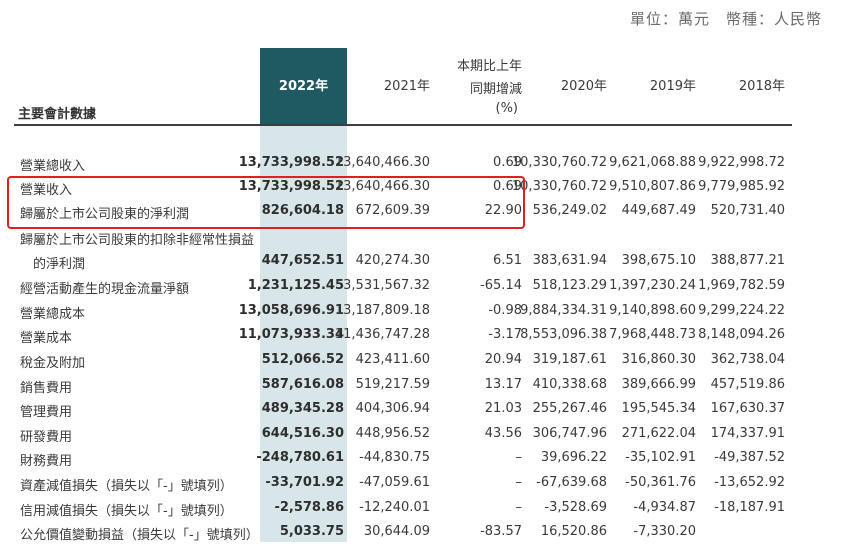  I want to click on cell-v2021: -47,059.61, so click(394, 482).